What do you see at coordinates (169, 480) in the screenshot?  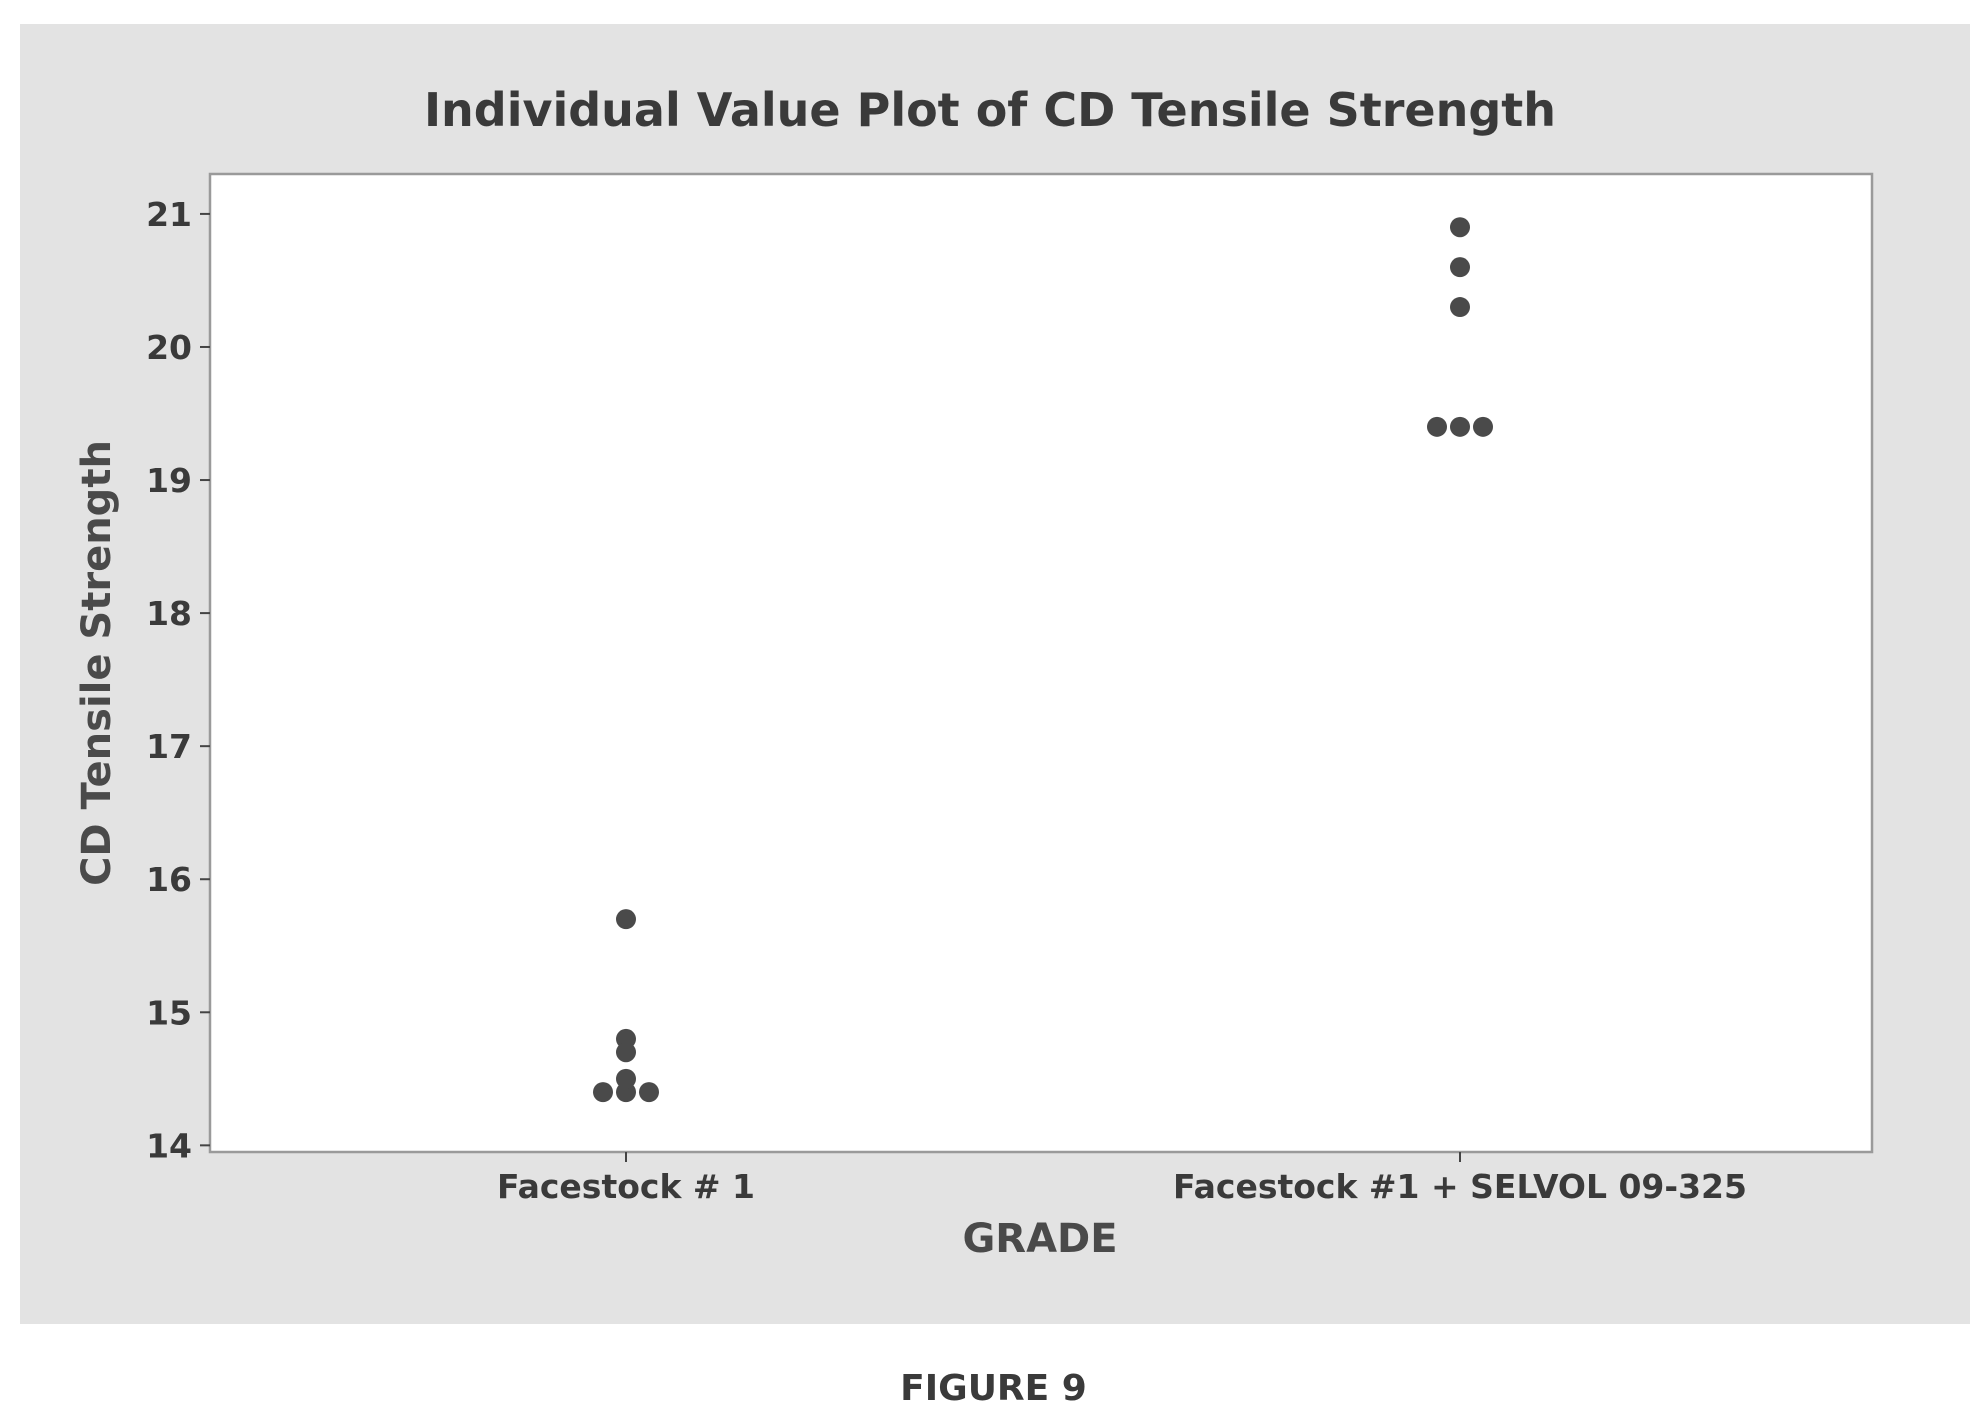 I see `y-tick-label: 19` at bounding box center [169, 480].